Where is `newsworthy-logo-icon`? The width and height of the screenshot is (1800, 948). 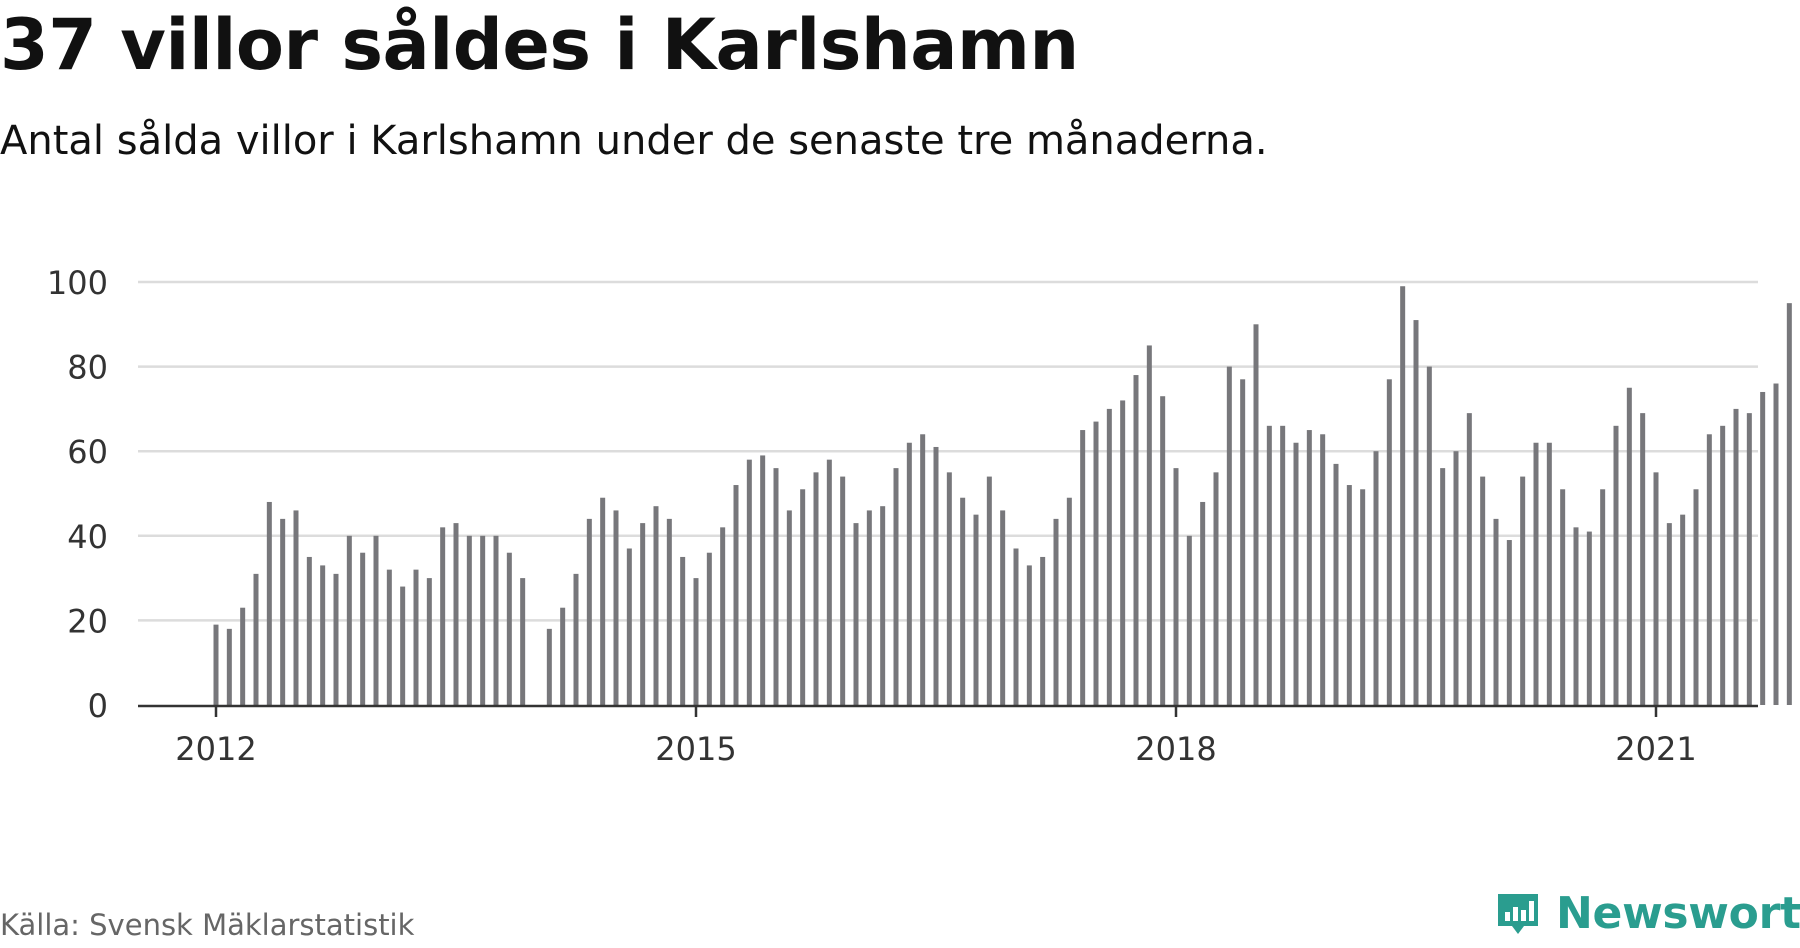 newsworthy-logo-icon is located at coordinates (1518, 913).